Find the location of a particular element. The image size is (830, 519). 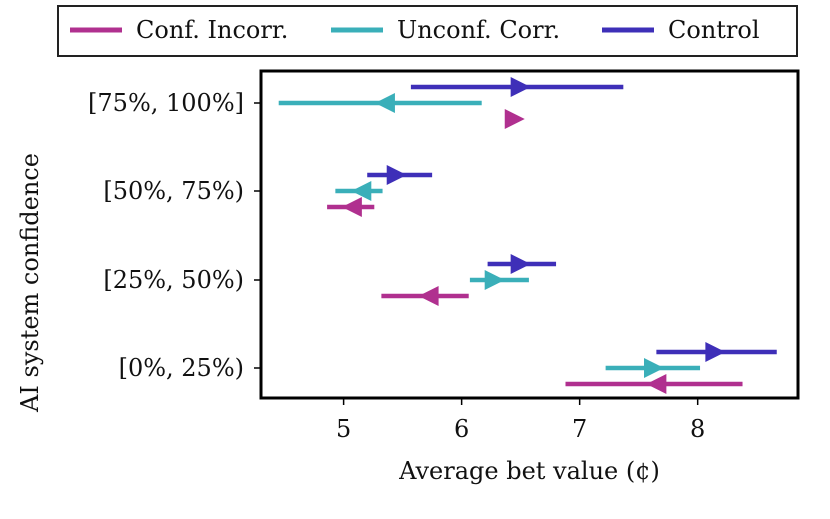

y-axis: [0%, 25%) [25%, 50%) [50%, 75%) [75%, 100%] is located at coordinates (174, 235).